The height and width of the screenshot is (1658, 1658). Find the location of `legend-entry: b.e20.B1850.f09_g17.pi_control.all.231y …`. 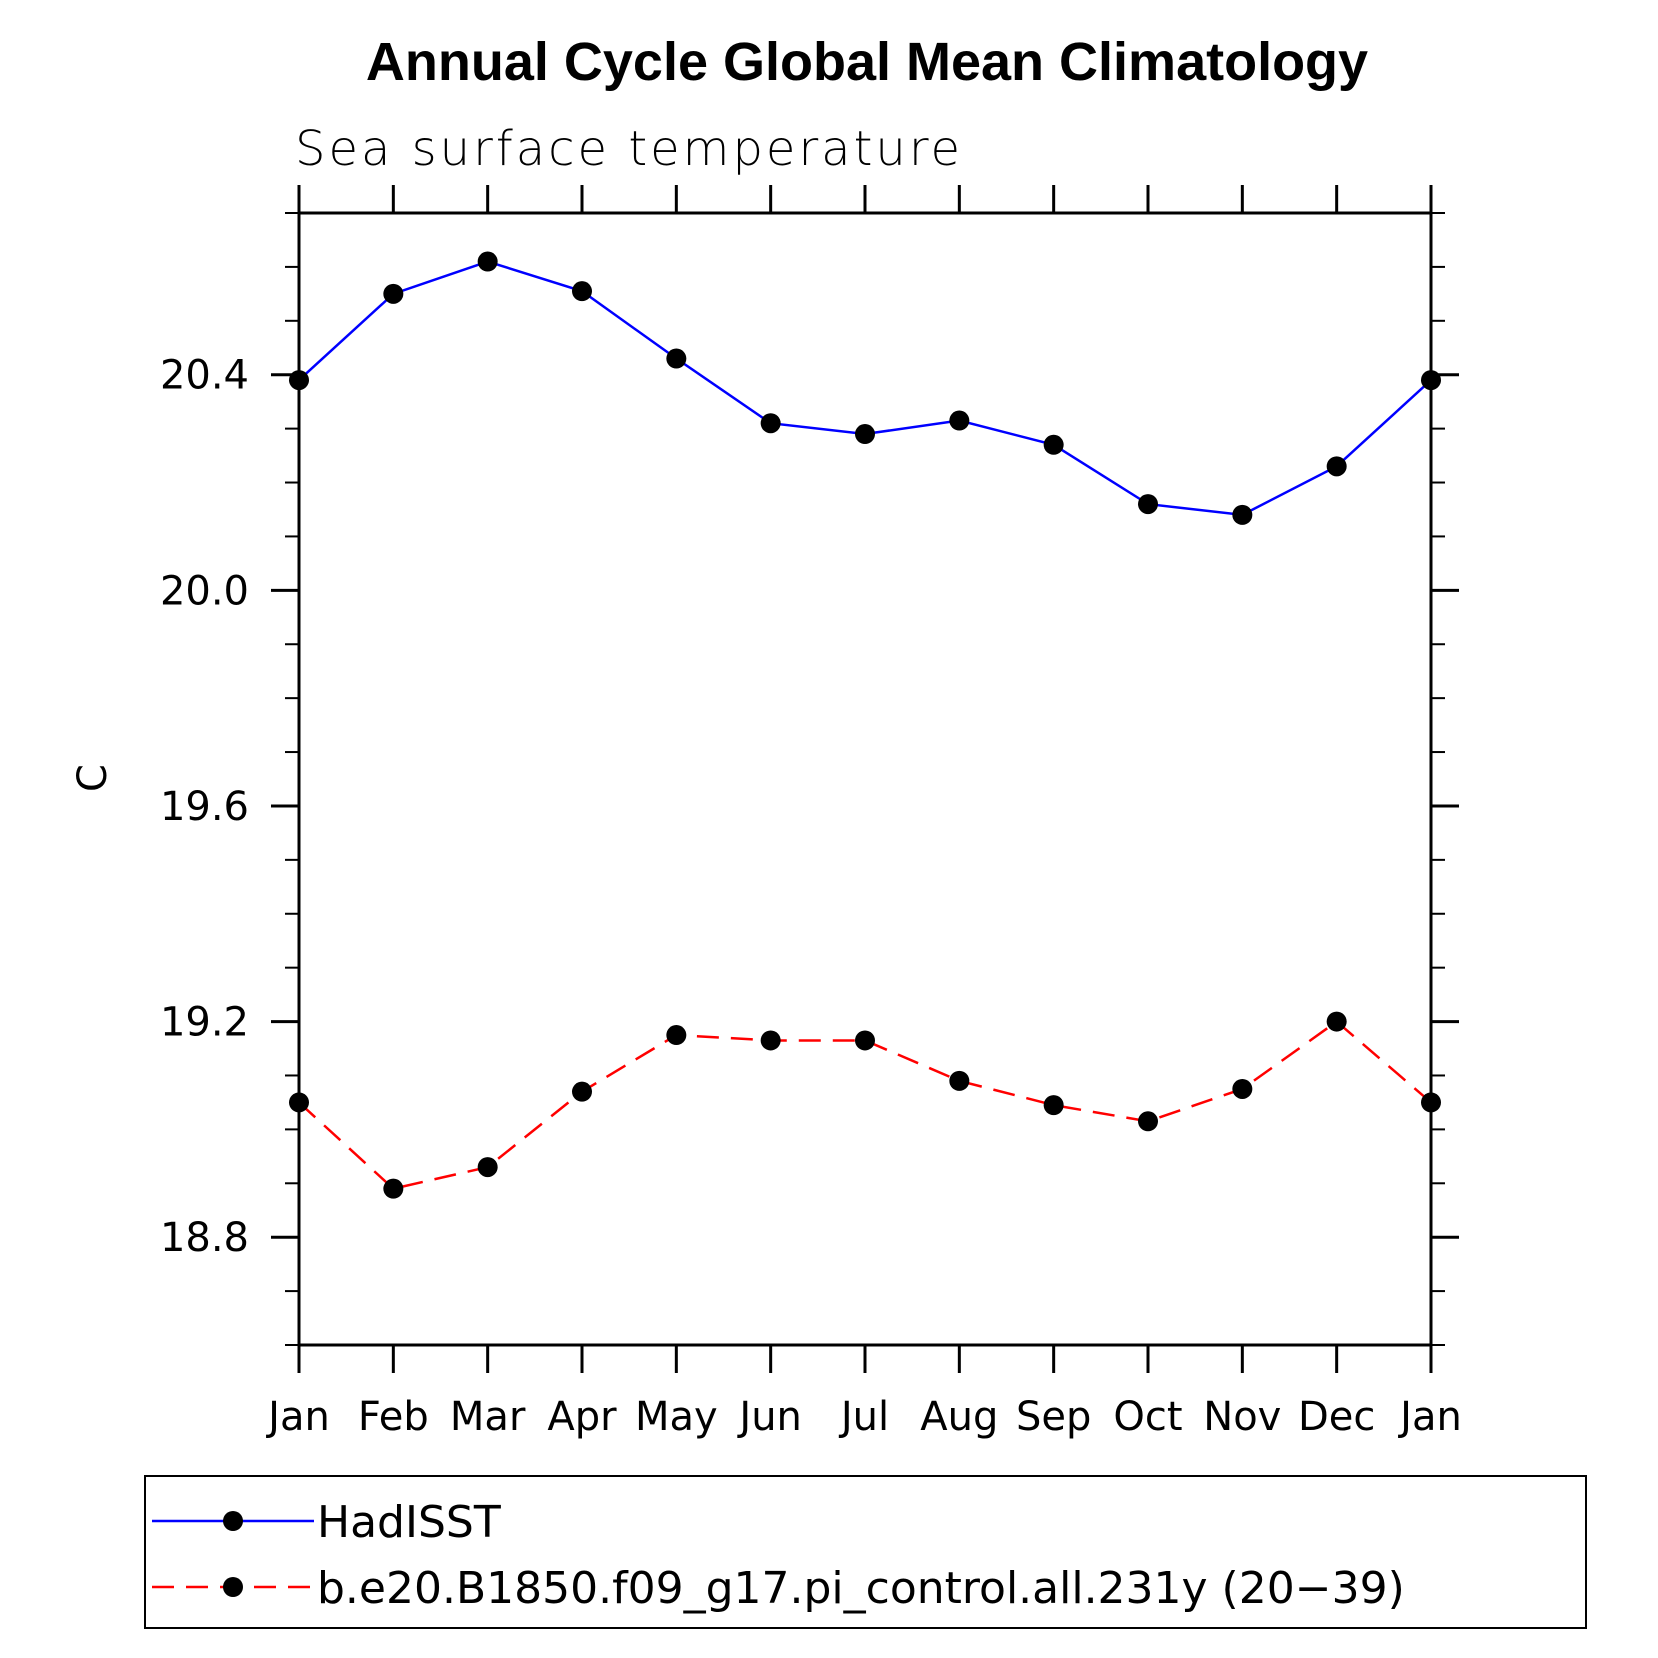

legend-entry: b.e20.B1850.f09_g17.pi_control.all.231y … is located at coordinates (778, 1588).